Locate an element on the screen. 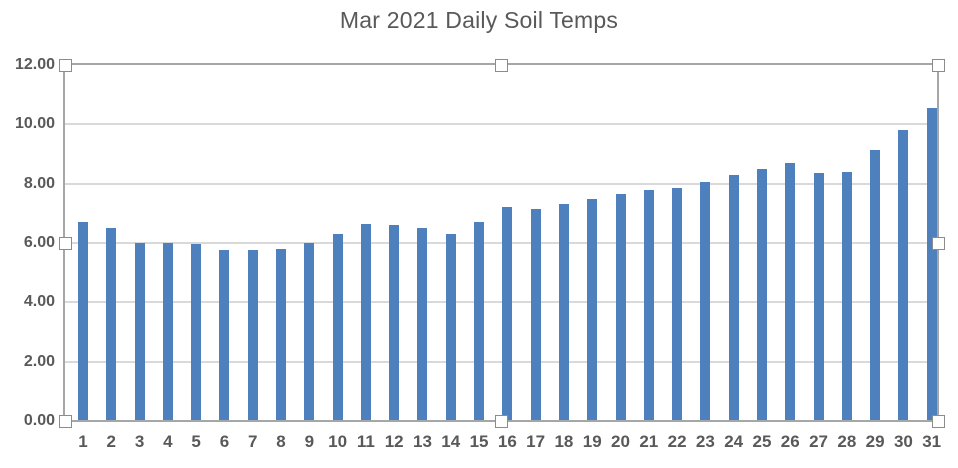  x-axis-tick-label: 11 is located at coordinates (365, 441).